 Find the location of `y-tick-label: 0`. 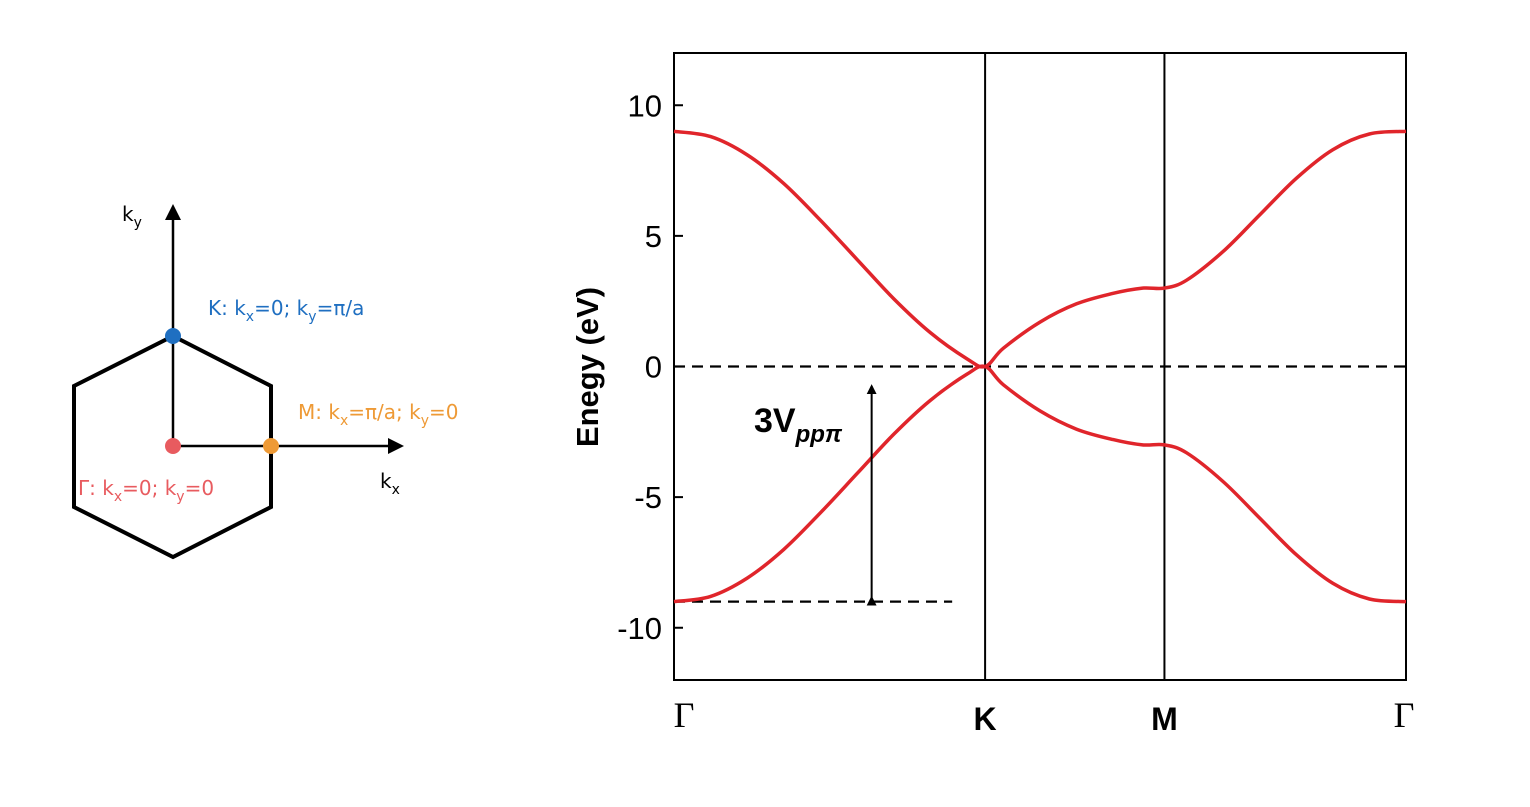

y-tick-label: 0 is located at coordinates (653, 367).